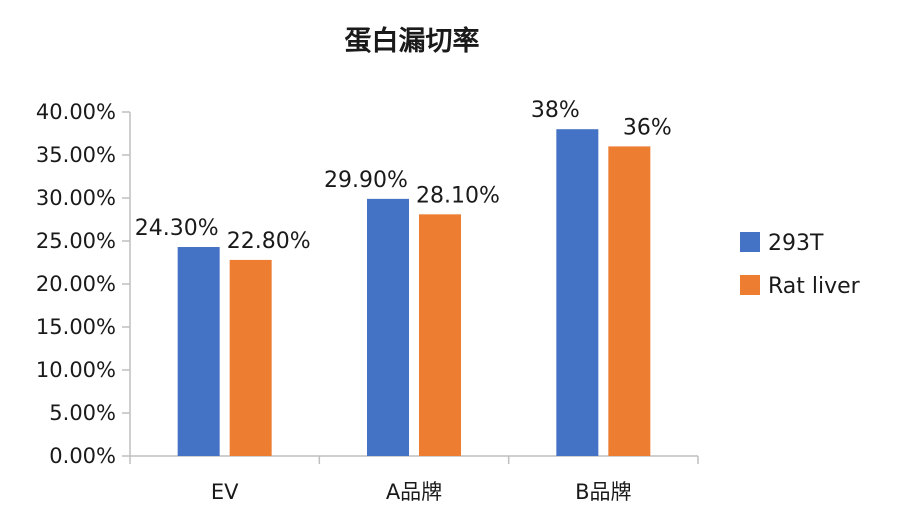 The width and height of the screenshot is (900, 529). Describe the element at coordinates (555, 110) in the screenshot. I see `data-label: 38%` at that location.